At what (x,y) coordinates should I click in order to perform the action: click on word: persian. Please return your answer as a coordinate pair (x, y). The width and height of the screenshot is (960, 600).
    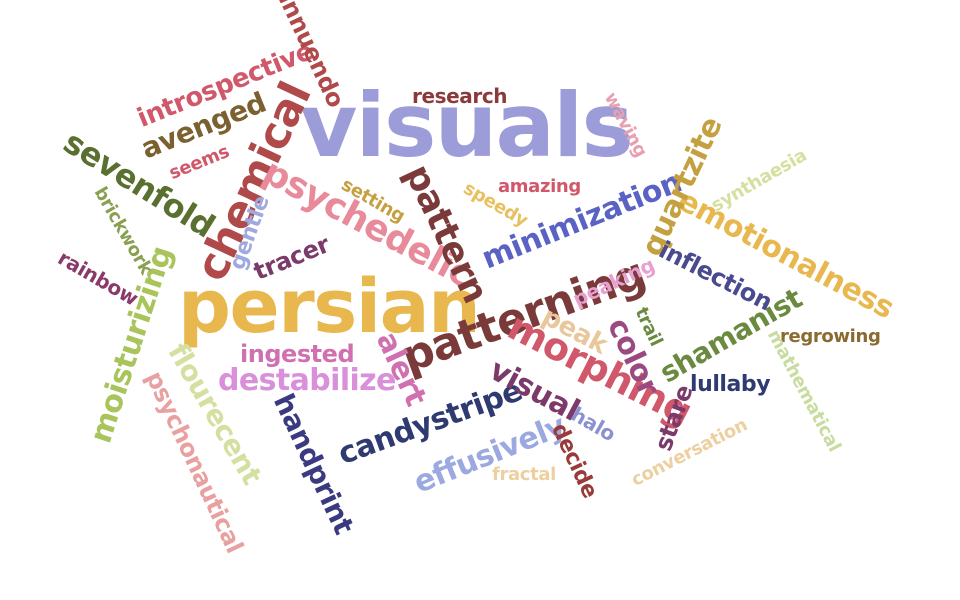
    Looking at the image, I should click on (329, 307).